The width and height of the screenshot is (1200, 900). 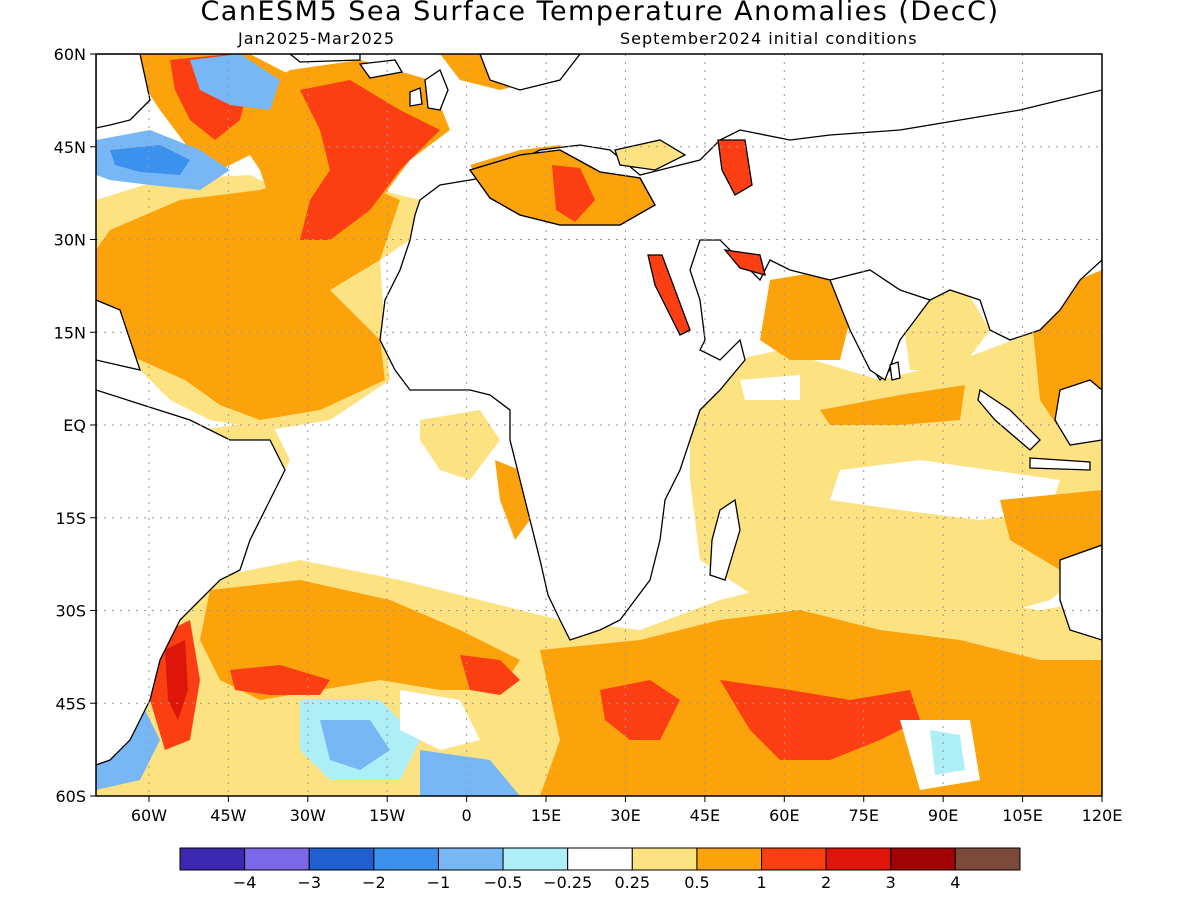 I want to click on landmass-south-america, so click(x=191, y=577).